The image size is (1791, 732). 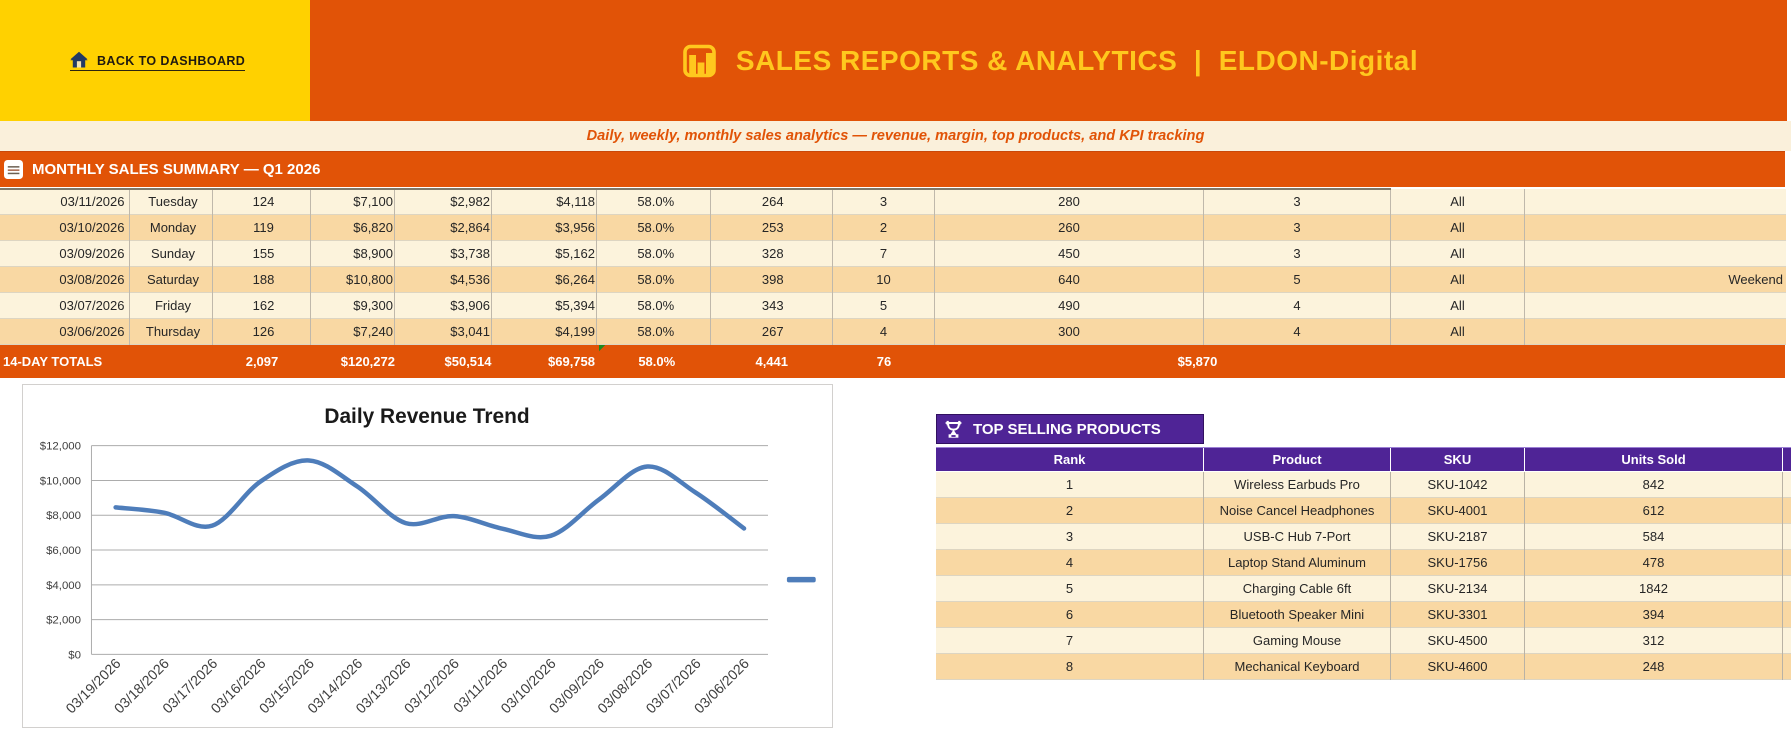 What do you see at coordinates (426, 416) in the screenshot?
I see `svg-text: Daily Revenue Trend` at bounding box center [426, 416].